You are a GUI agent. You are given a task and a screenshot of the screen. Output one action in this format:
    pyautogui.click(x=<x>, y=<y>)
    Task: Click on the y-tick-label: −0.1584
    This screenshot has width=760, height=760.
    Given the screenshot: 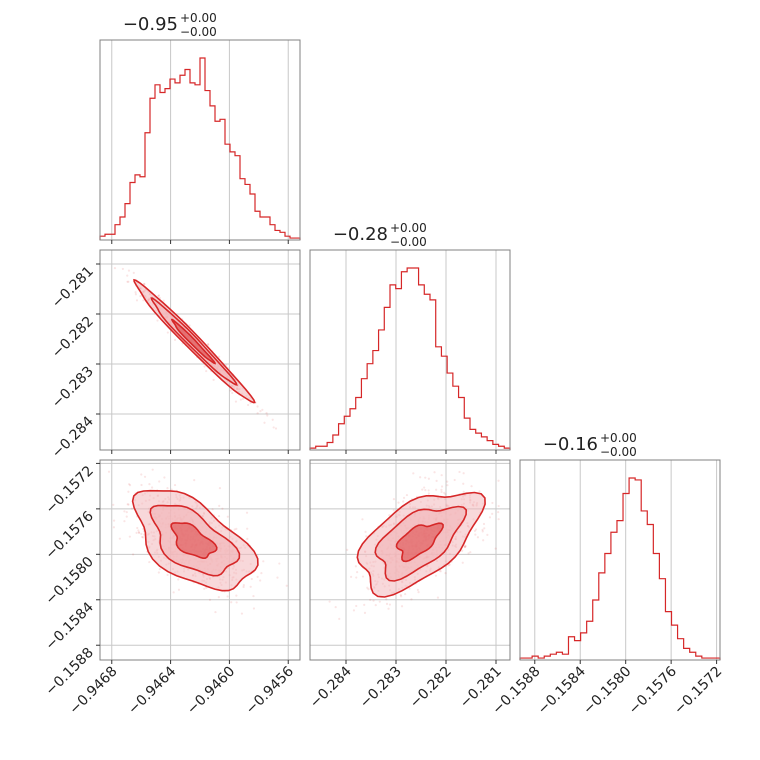 What is the action you would take?
    pyautogui.click(x=70, y=626)
    